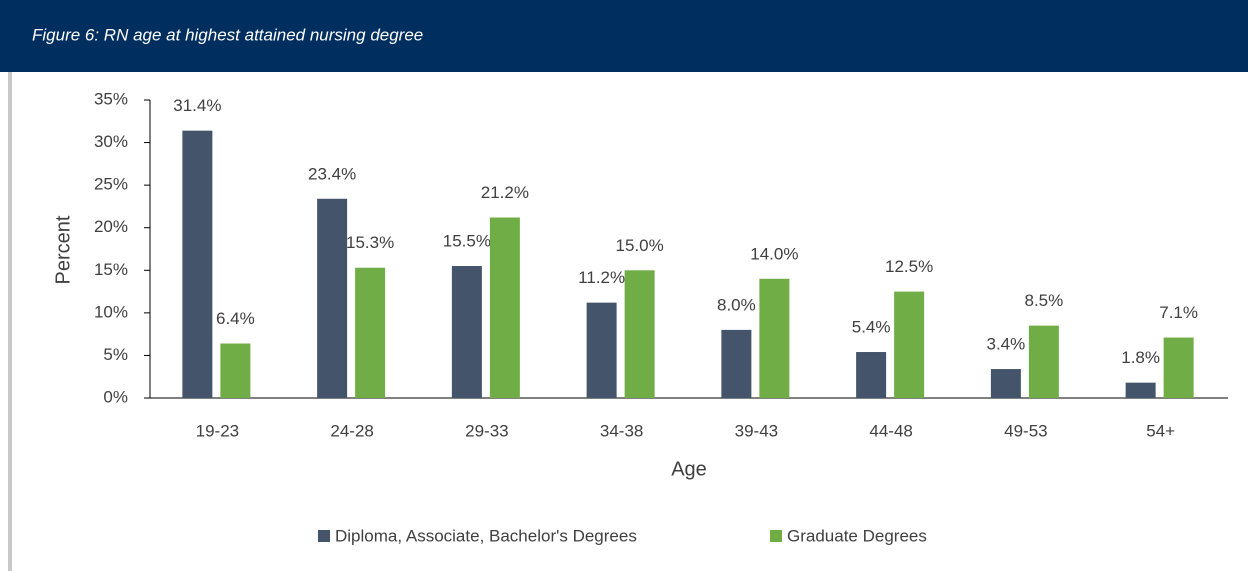 This screenshot has width=1248, height=571. Describe the element at coordinates (890, 430) in the screenshot. I see `x-tick-label: 44-48` at that location.